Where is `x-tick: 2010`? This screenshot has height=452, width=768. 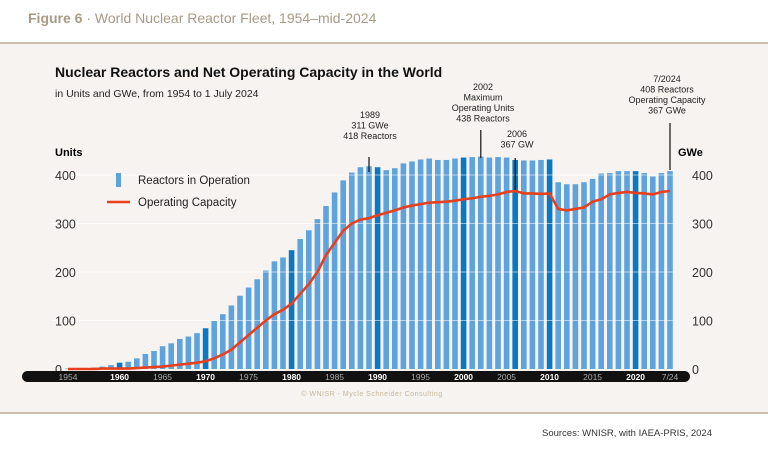
x-tick: 2010 is located at coordinates (549, 377).